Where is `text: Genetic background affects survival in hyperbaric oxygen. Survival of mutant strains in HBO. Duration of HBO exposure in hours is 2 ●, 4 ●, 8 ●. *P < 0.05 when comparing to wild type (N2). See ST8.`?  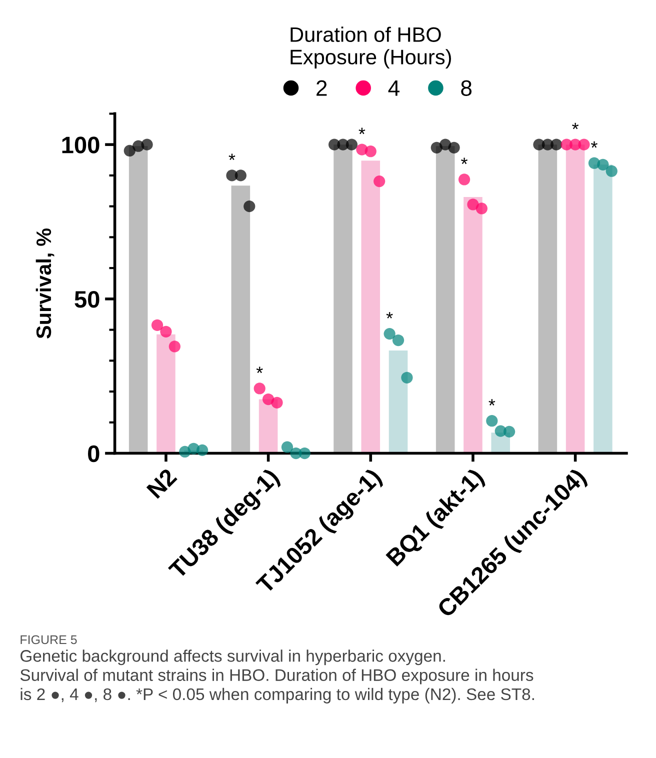 text: Genetic background affects survival in hyperbaric oxygen. Survival of mutant strains in HBO. Duration of HBO exposure in hours is 2 ●, 4 ●, 8 ●. *P < 0.05 when comparing to wild type (N2). See ST8. is located at coordinates (277, 677).